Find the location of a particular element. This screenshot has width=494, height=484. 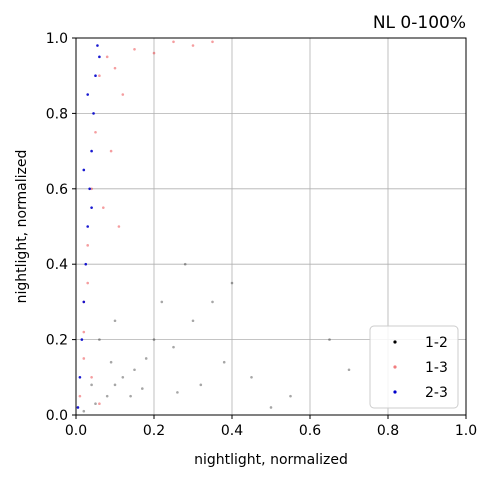

x-tick-label: 0.6 is located at coordinates (310, 431).